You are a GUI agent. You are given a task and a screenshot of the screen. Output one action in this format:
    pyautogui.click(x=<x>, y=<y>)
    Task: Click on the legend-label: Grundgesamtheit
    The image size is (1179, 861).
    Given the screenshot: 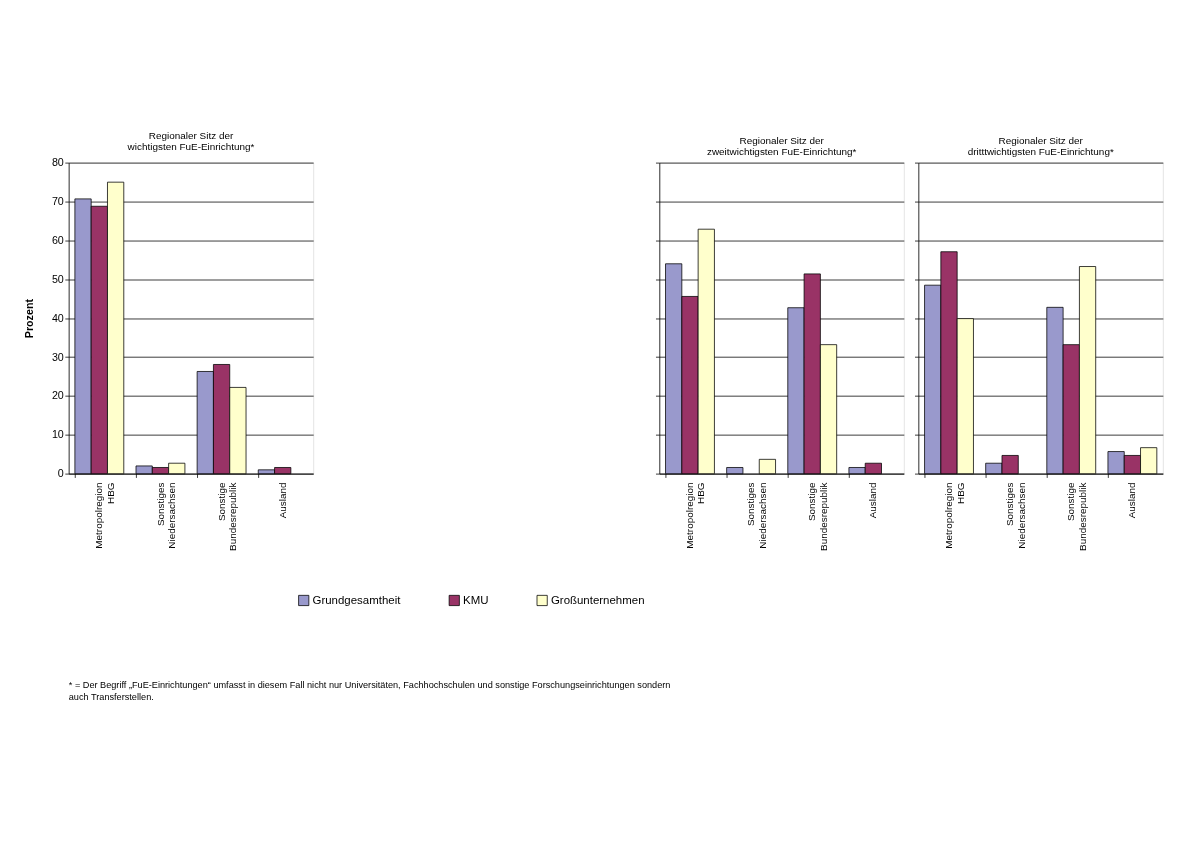 What is the action you would take?
    pyautogui.click(x=357, y=600)
    